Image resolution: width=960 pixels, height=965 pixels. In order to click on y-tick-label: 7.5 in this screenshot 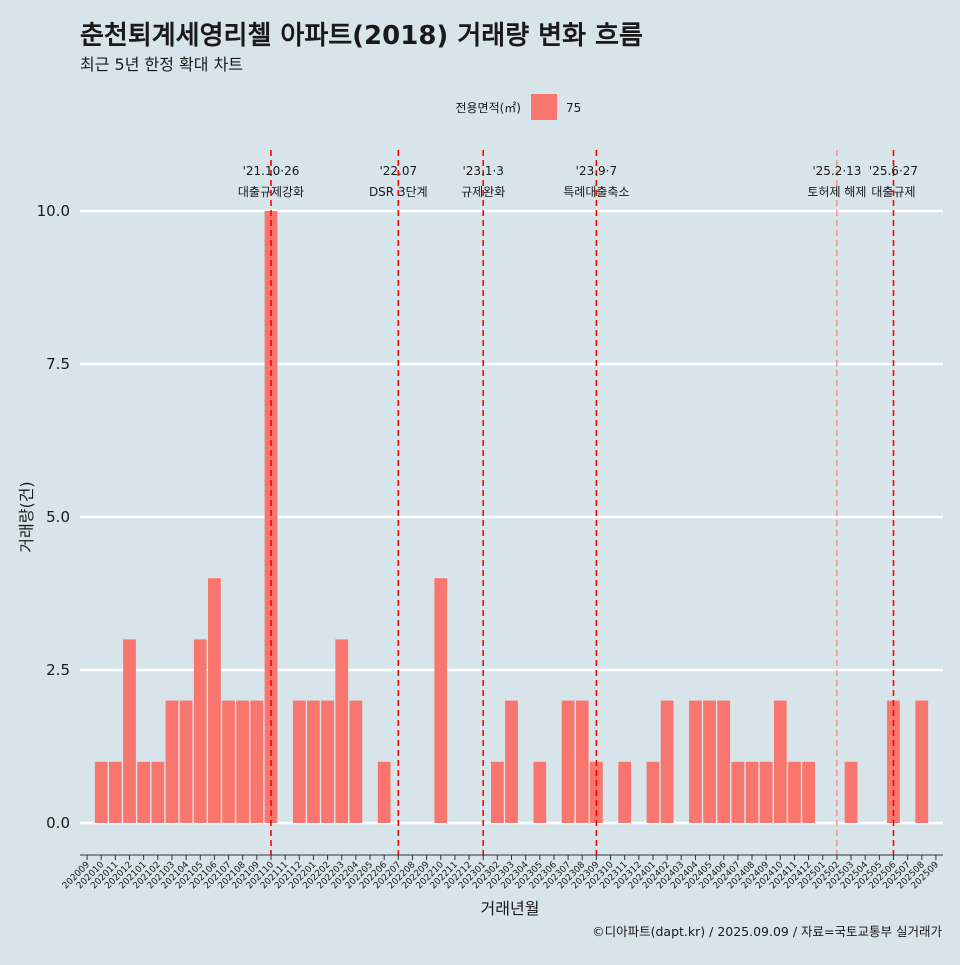, I will do `click(58, 364)`.